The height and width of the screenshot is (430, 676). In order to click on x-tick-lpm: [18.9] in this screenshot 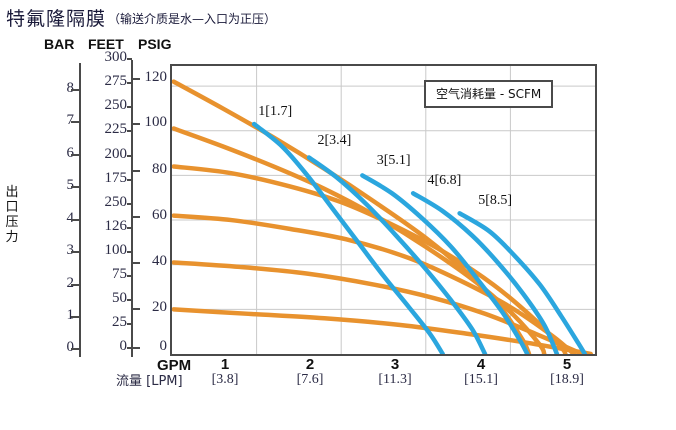, I will do `click(567, 379)`.